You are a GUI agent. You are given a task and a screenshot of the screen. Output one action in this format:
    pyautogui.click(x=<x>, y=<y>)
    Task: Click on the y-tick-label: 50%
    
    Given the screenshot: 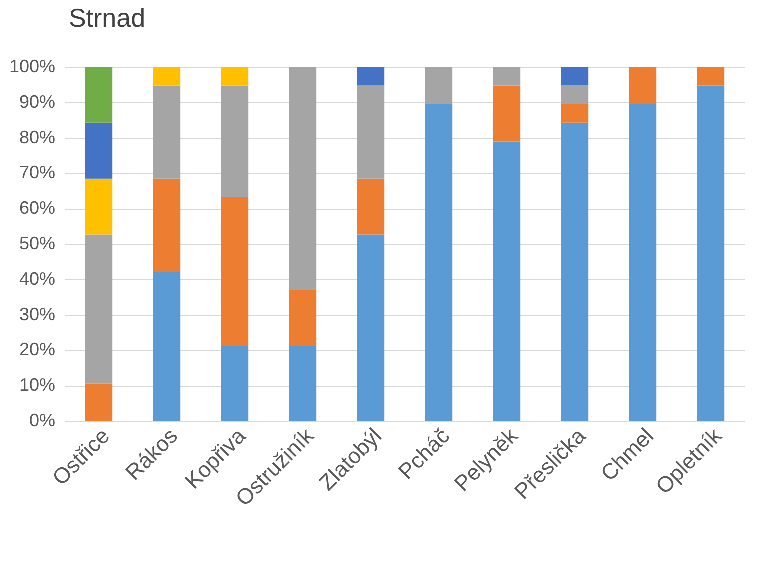 What is the action you would take?
    pyautogui.click(x=37, y=244)
    